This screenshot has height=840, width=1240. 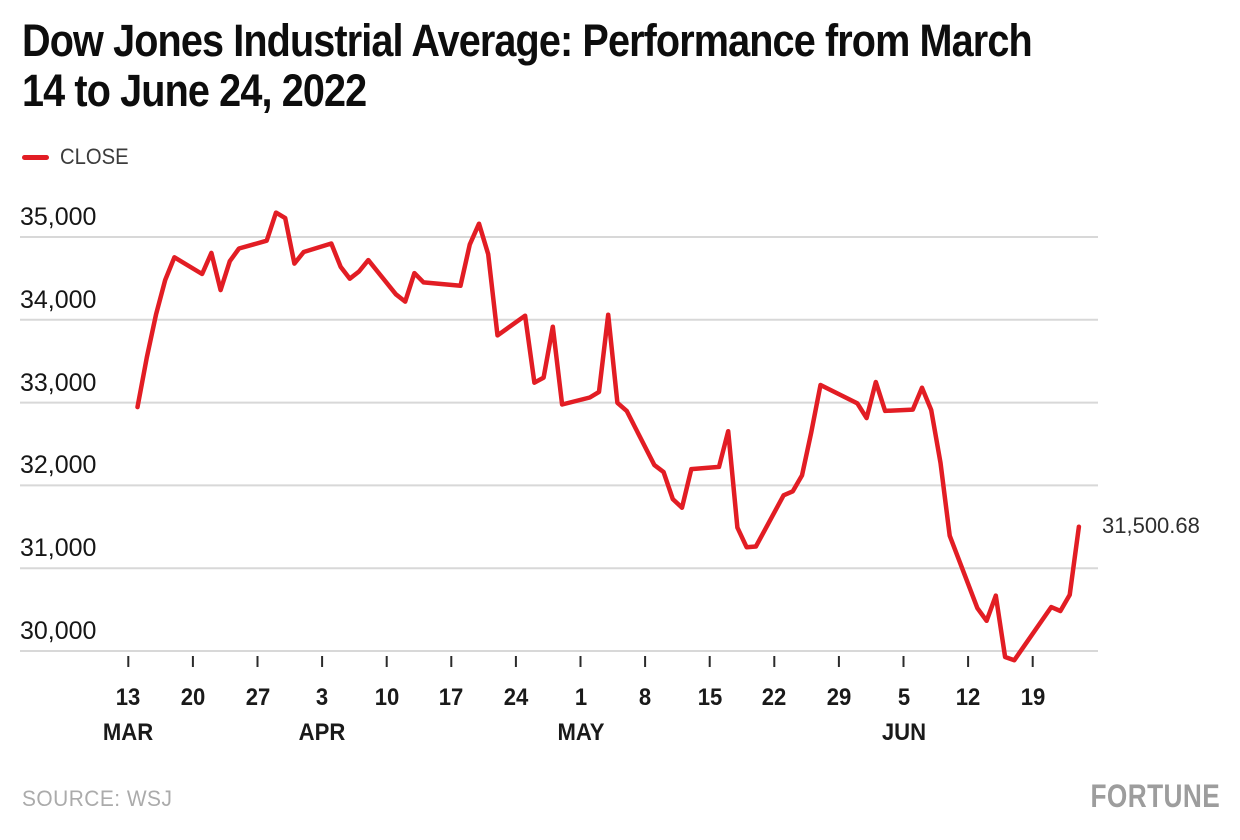 I want to click on x-axis-day-label: 1, so click(x=581, y=697).